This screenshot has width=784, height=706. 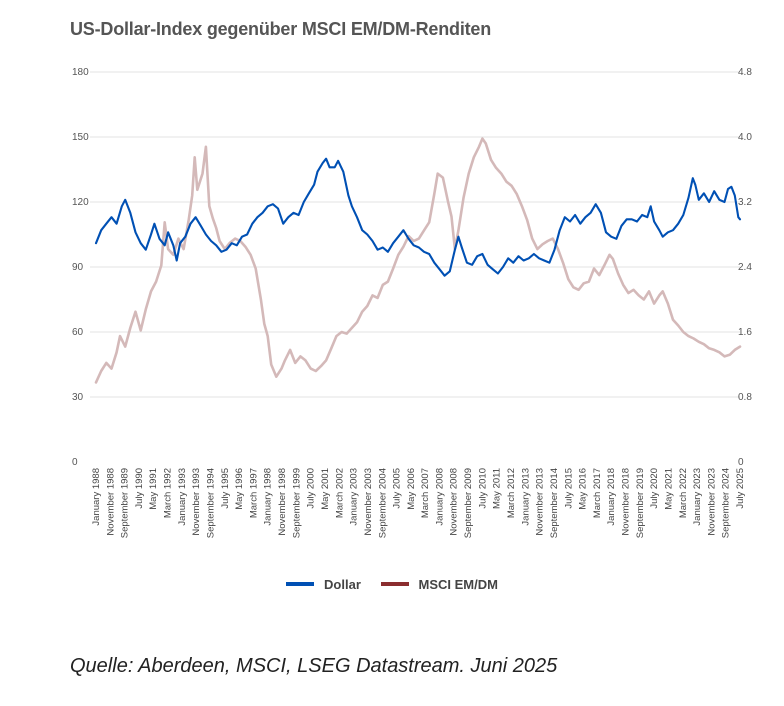 I want to click on right-tick-label: 3.2, so click(x=745, y=202).